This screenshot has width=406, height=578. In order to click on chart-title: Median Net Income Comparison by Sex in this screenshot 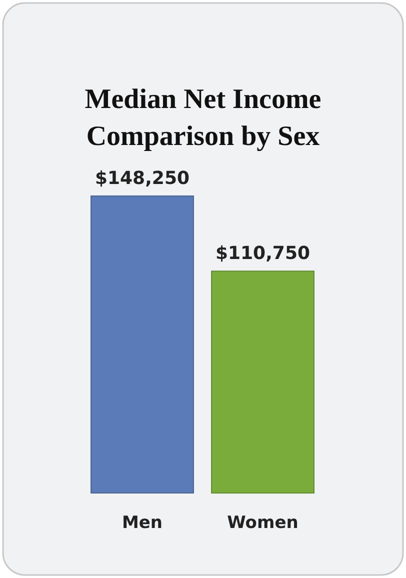, I will do `click(203, 118)`.